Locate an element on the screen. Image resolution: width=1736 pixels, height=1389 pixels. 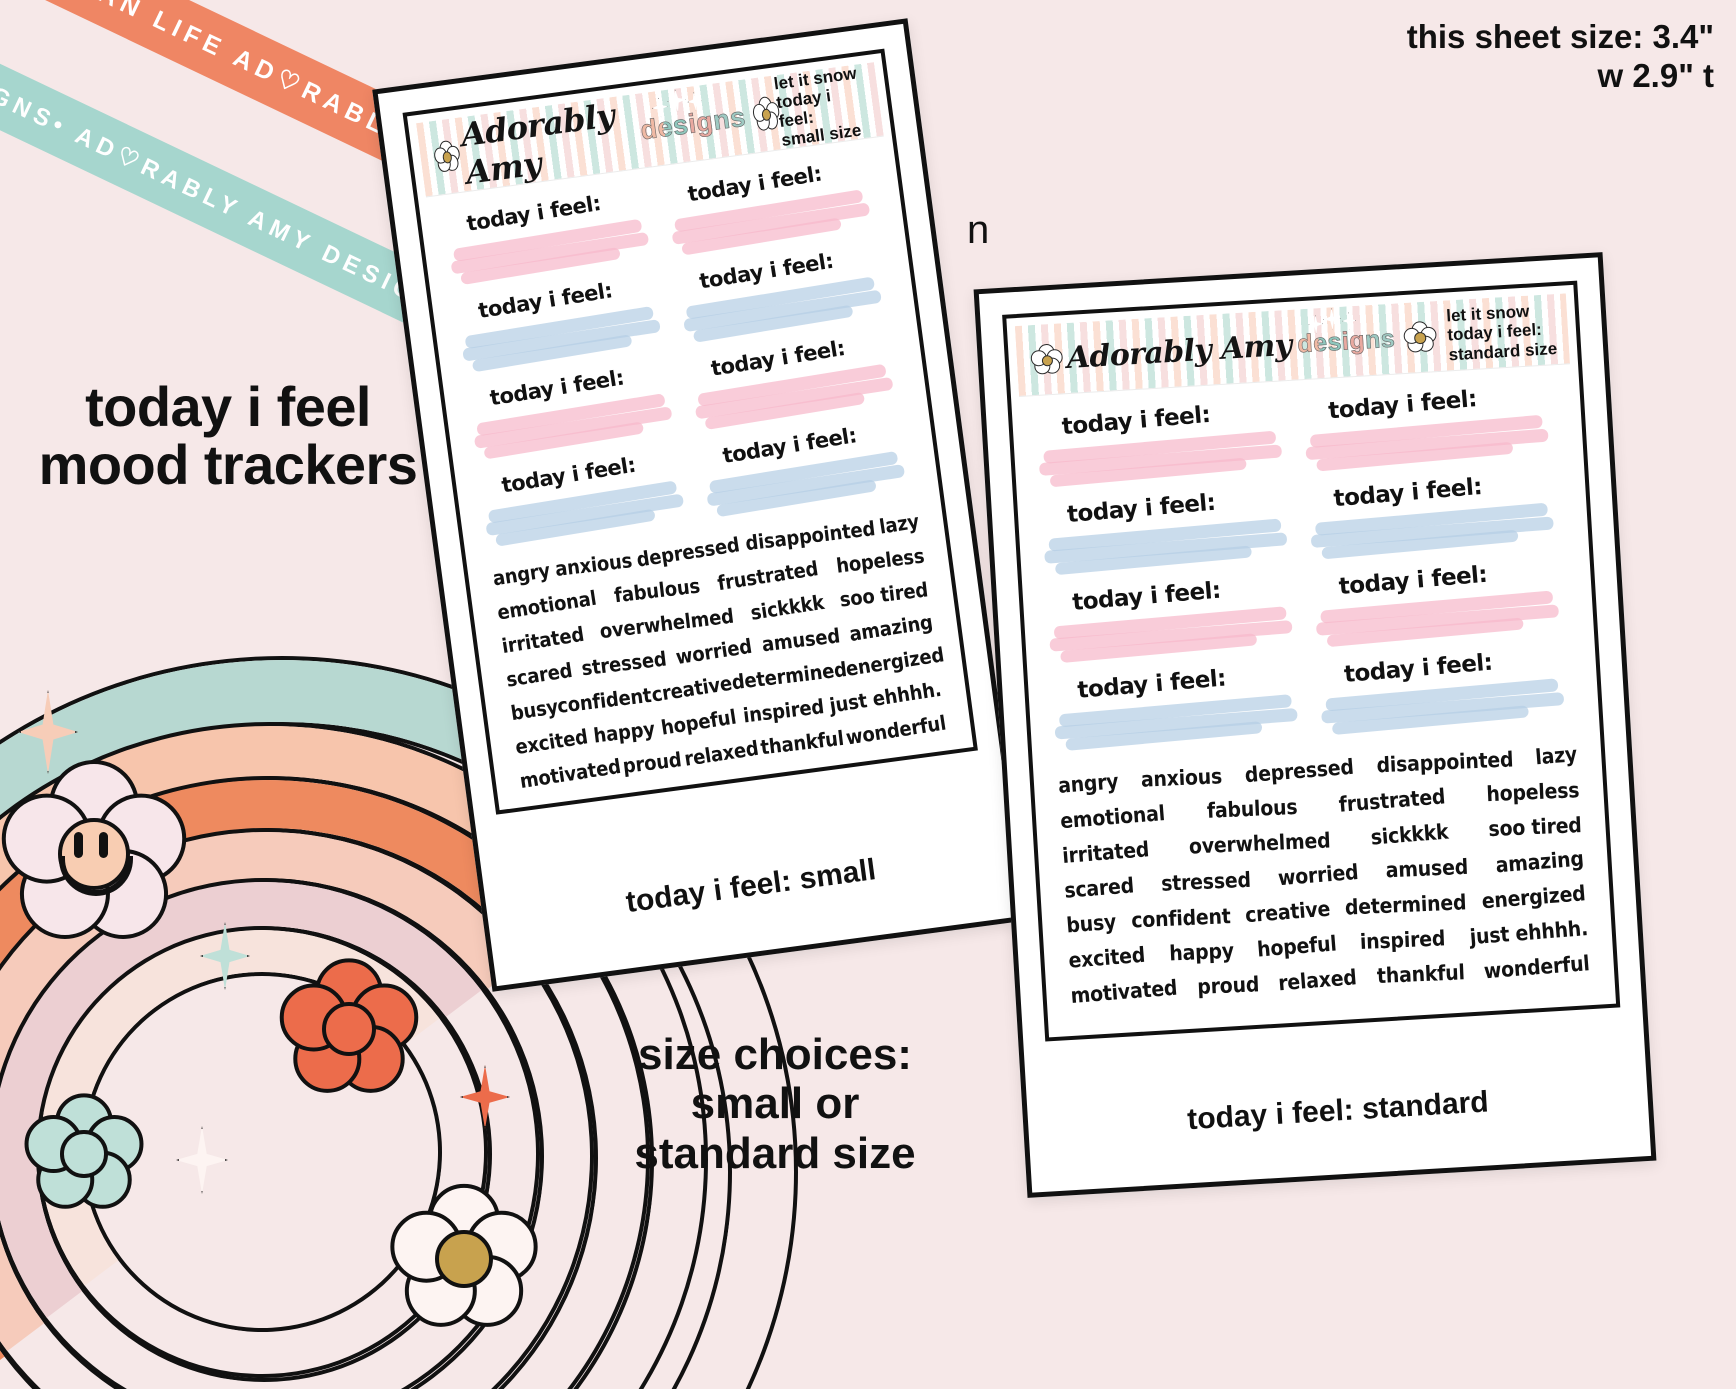
sheet-size-label: this sheet size: 3.4" w 2.9" t is located at coordinates (1560, 56).